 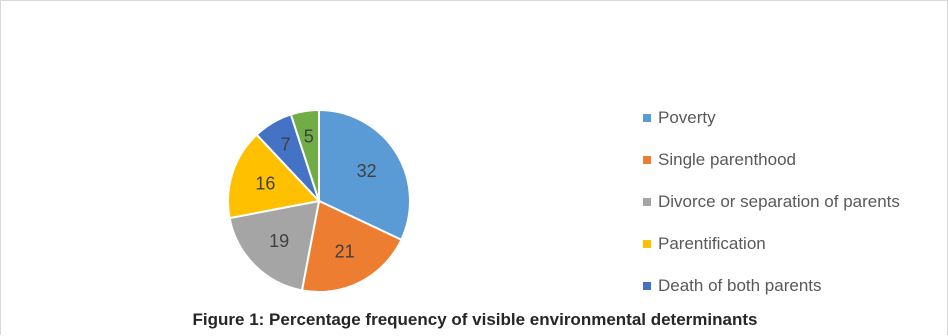 What do you see at coordinates (345, 251) in the screenshot?
I see `slice-data-label: 21` at bounding box center [345, 251].